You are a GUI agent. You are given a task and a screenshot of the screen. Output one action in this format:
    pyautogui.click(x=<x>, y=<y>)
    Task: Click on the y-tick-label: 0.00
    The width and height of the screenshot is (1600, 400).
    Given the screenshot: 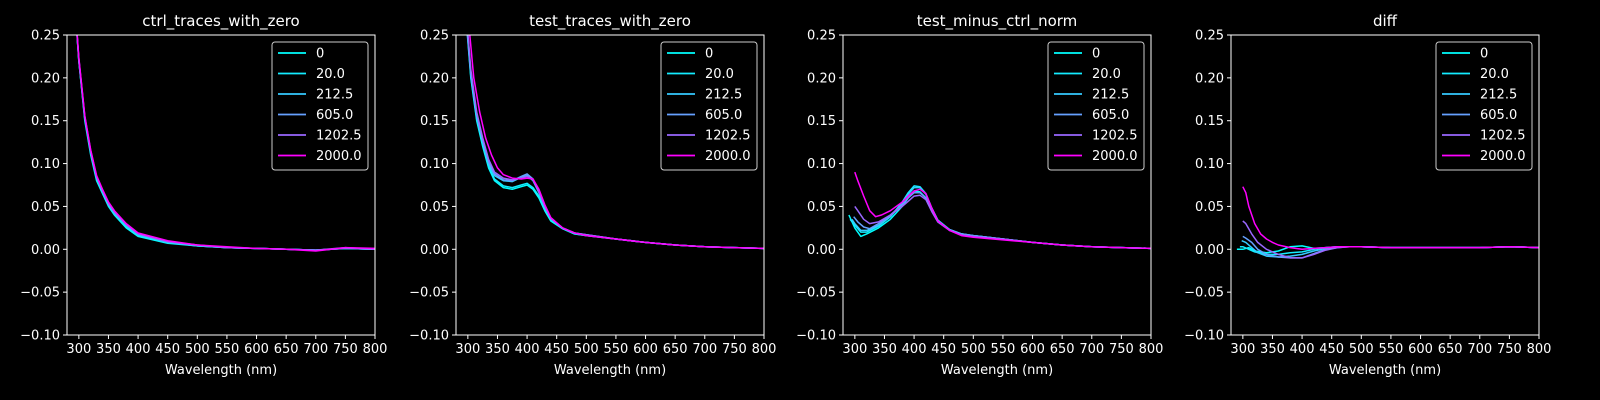 What is the action you would take?
    pyautogui.click(x=45, y=250)
    